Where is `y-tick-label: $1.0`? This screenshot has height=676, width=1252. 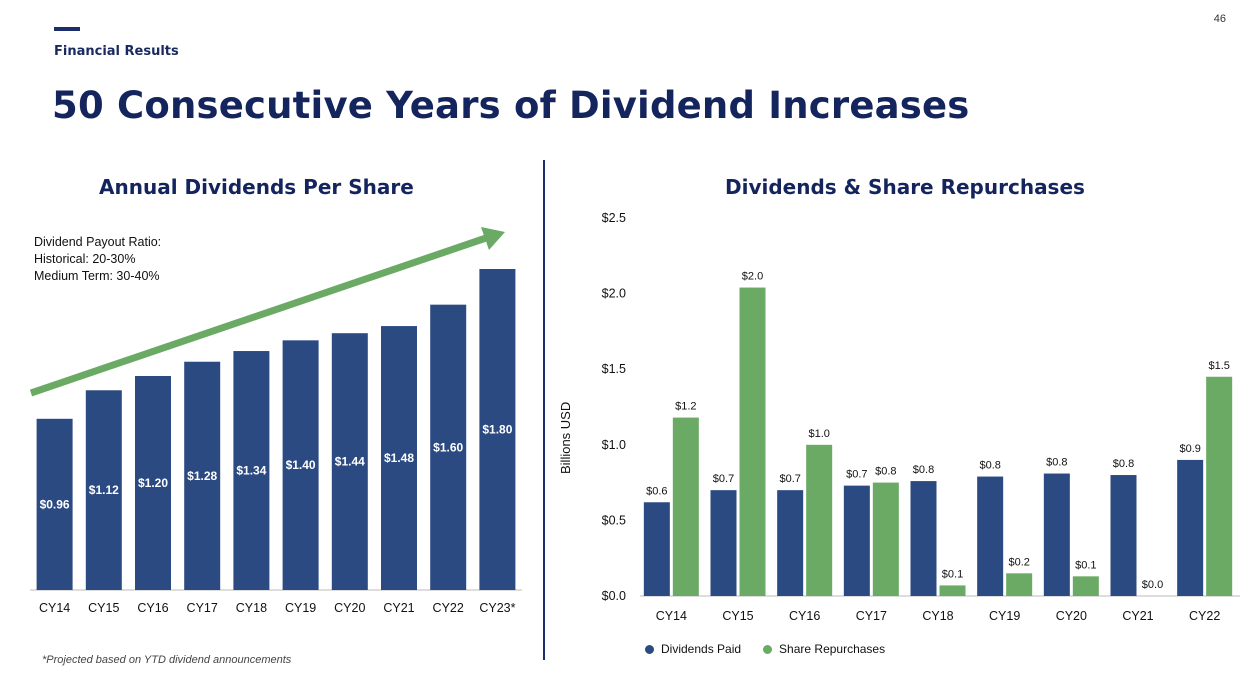
y-tick-label: $1.0 is located at coordinates (614, 445).